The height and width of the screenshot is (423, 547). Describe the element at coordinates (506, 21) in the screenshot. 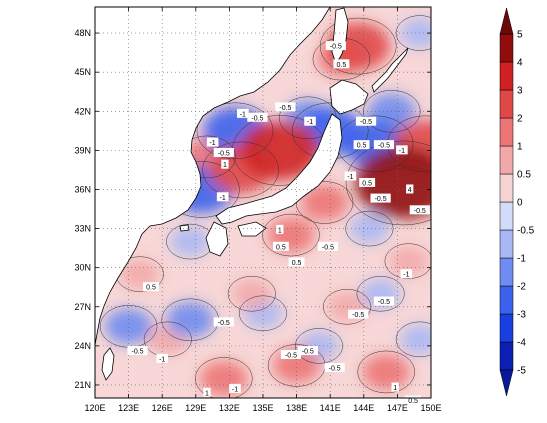

I see `colorbar-extend-top` at that location.